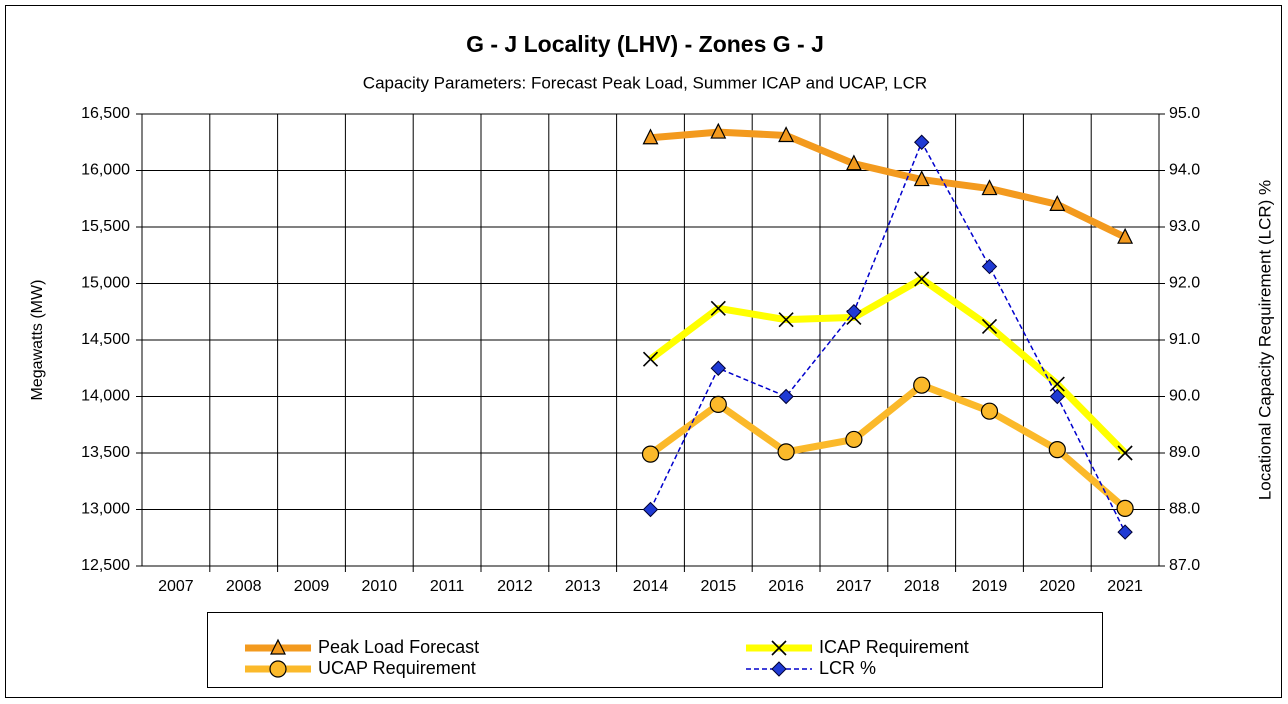  What do you see at coordinates (105, 226) in the screenshot?
I see `y-tick-label: 15,500` at bounding box center [105, 226].